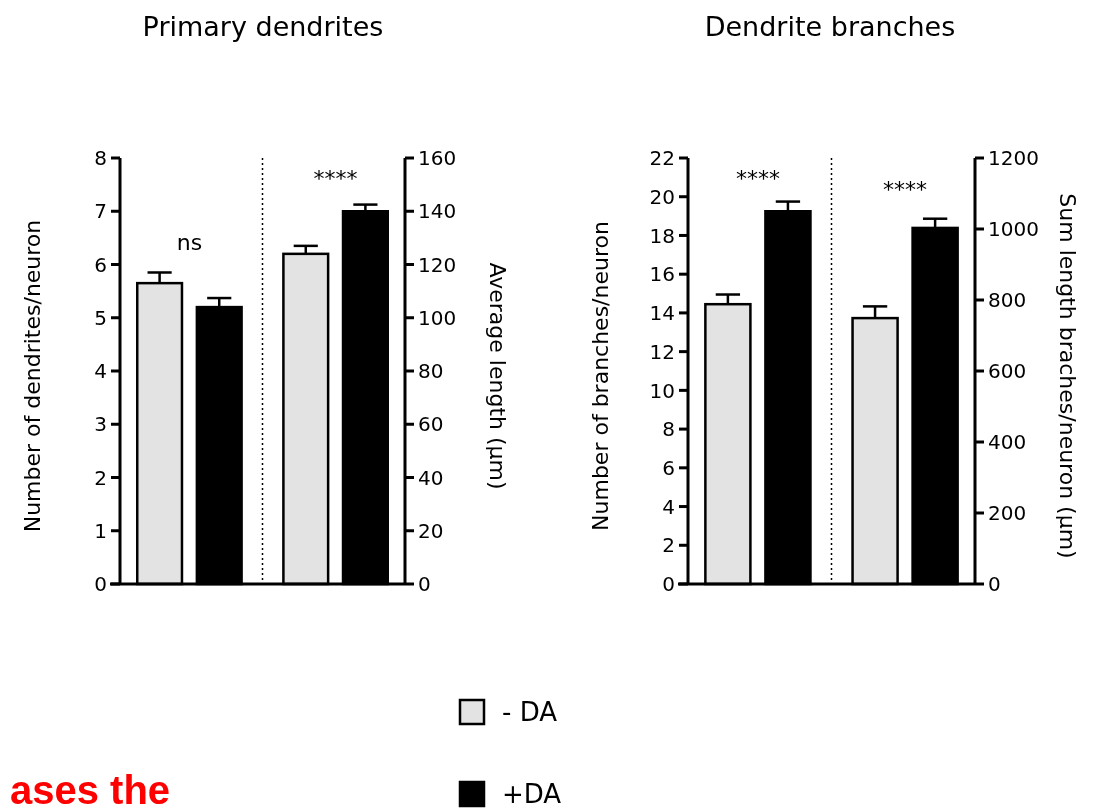  Describe the element at coordinates (662, 196) in the screenshot. I see `y-tick-label: 20` at that location.